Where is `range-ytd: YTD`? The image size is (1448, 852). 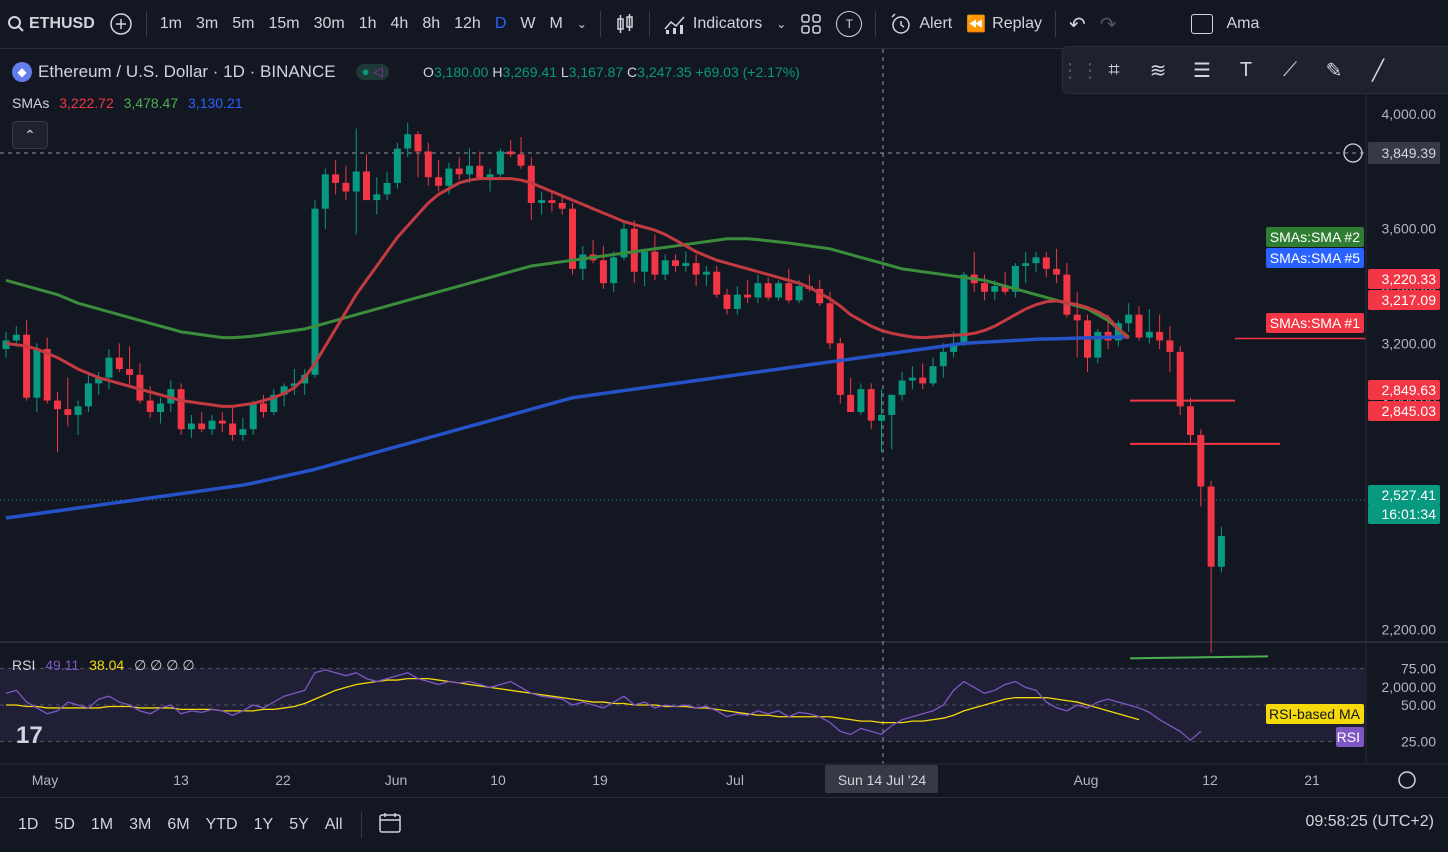
range-ytd: YTD is located at coordinates (221, 824).